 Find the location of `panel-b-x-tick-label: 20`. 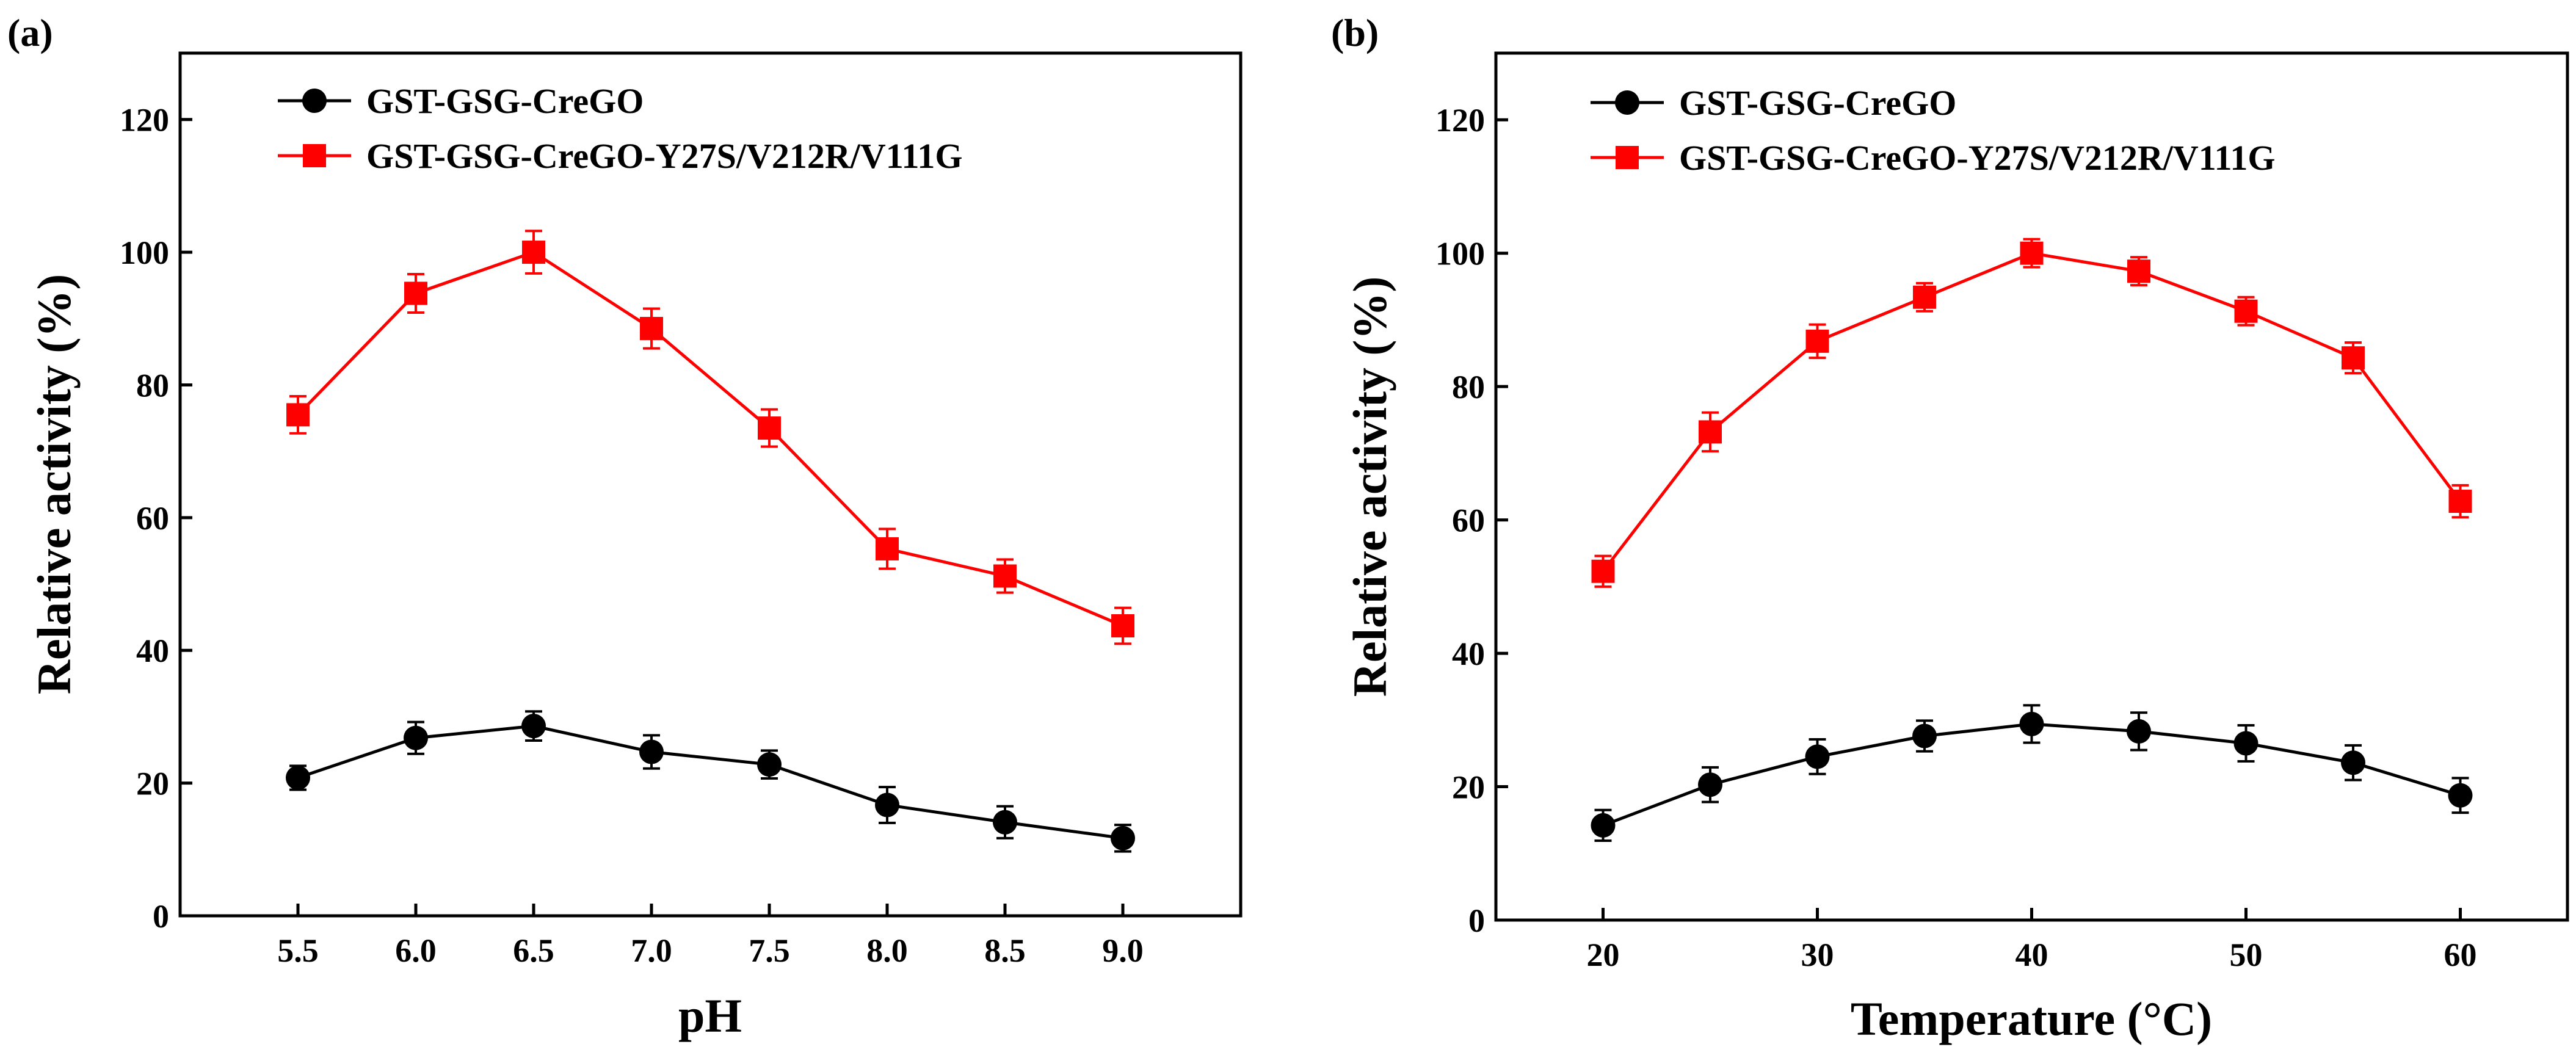

panel-b-x-tick-label: 20 is located at coordinates (1603, 955).